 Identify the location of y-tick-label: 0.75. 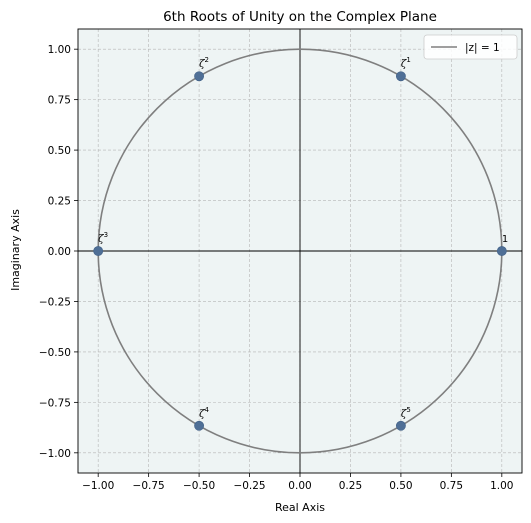
(59, 101).